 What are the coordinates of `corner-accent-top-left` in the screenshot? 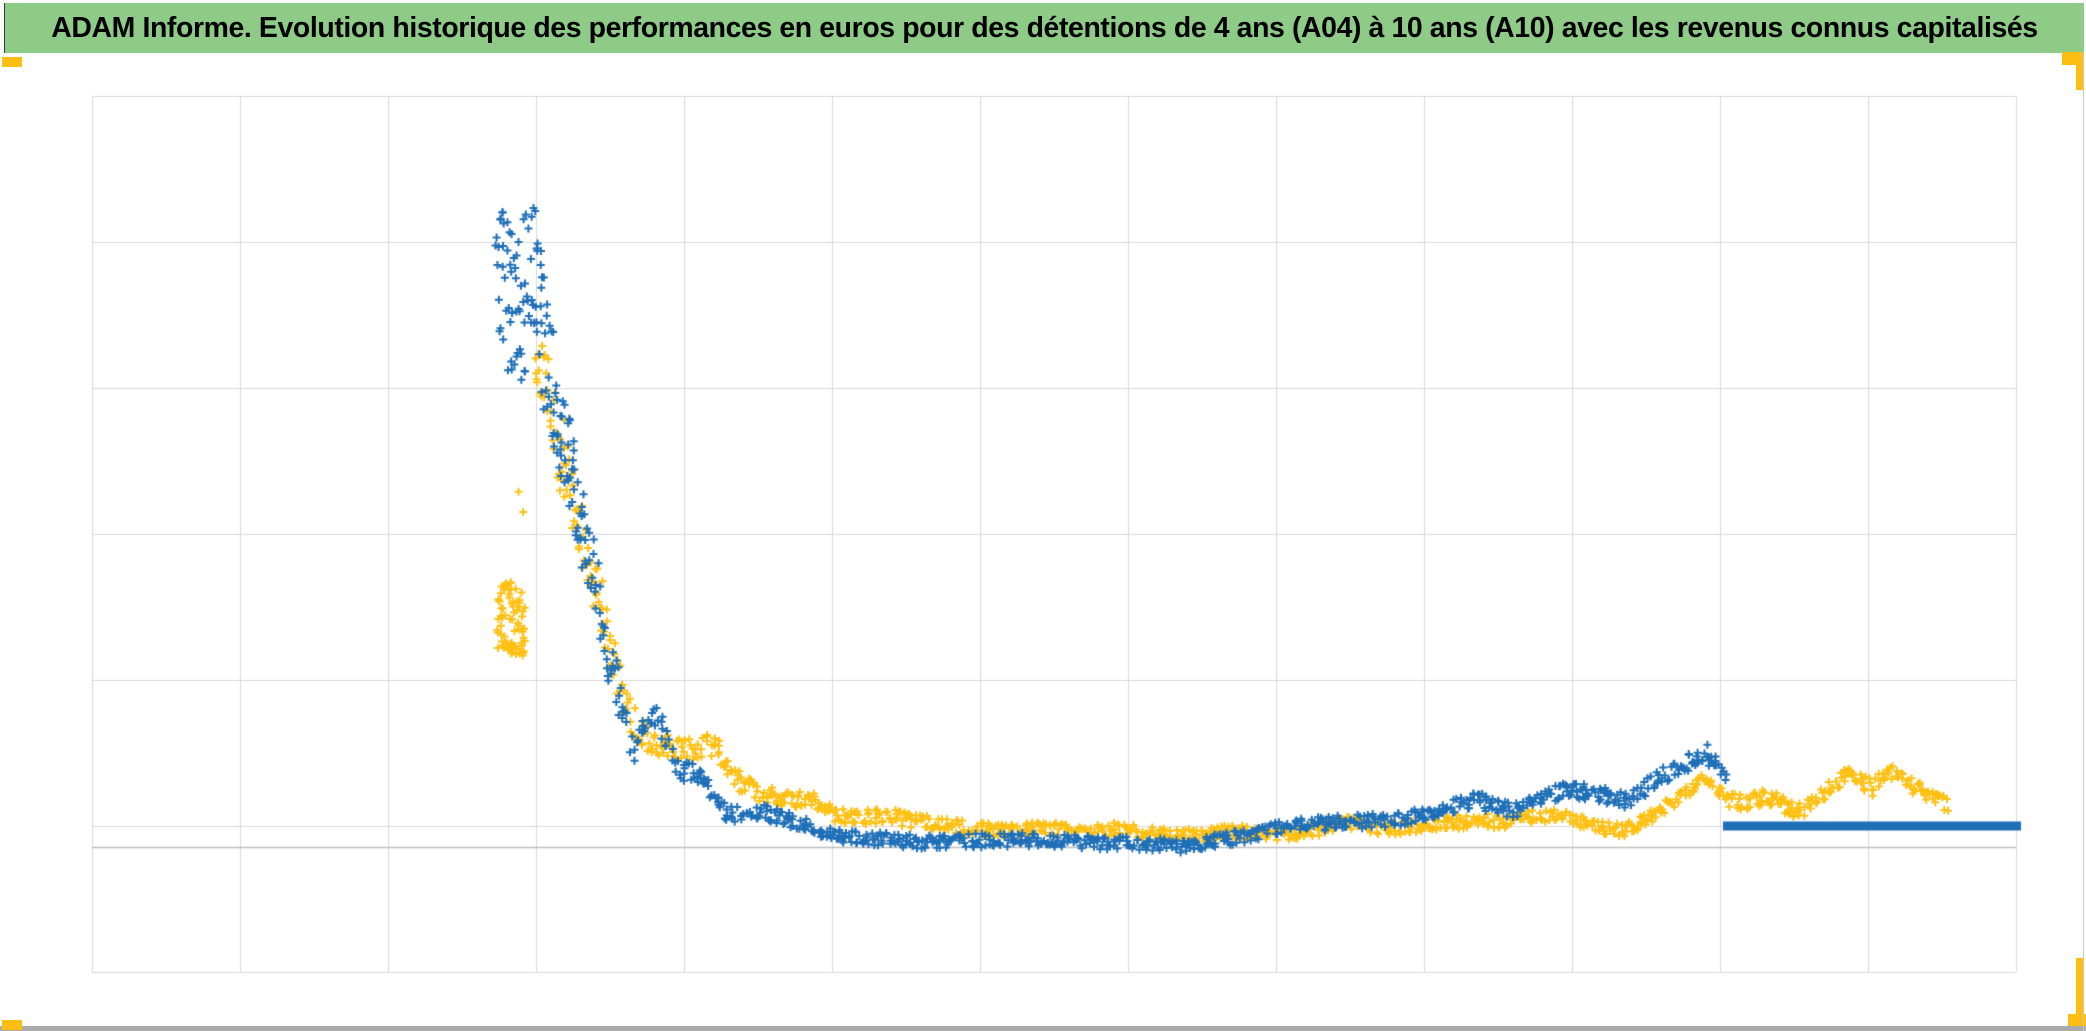 It's located at (12, 62).